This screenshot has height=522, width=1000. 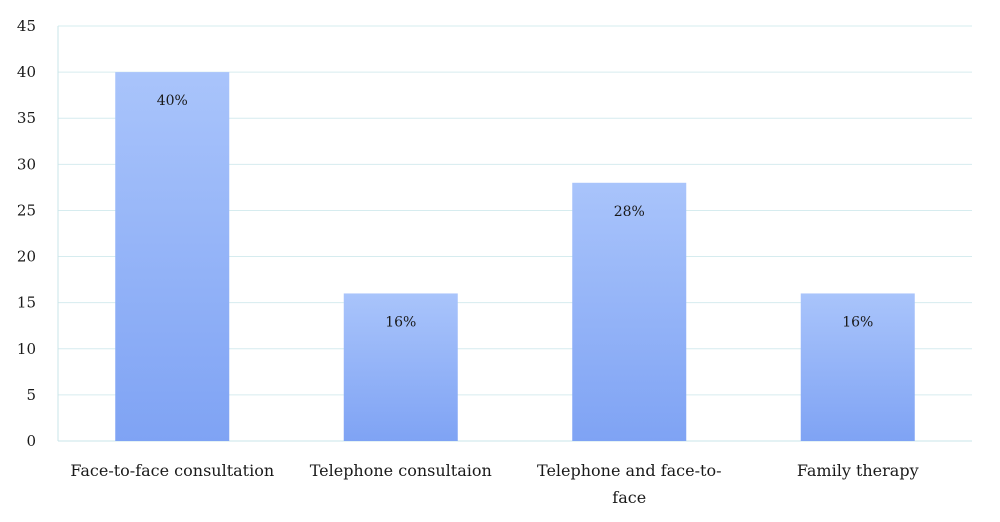 What do you see at coordinates (26, 26) in the screenshot?
I see `y-tick-label: 45` at bounding box center [26, 26].